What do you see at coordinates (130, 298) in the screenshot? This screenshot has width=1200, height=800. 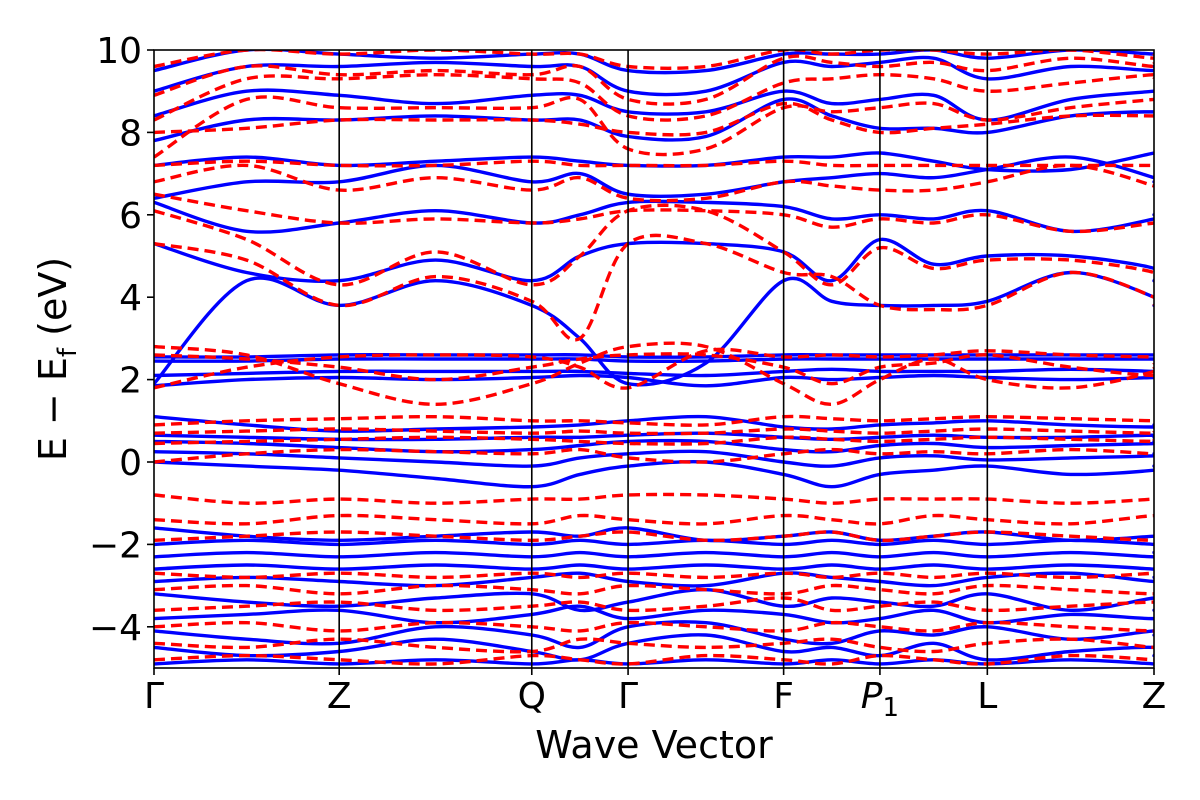 I see `y-tick-label: 4` at bounding box center [130, 298].